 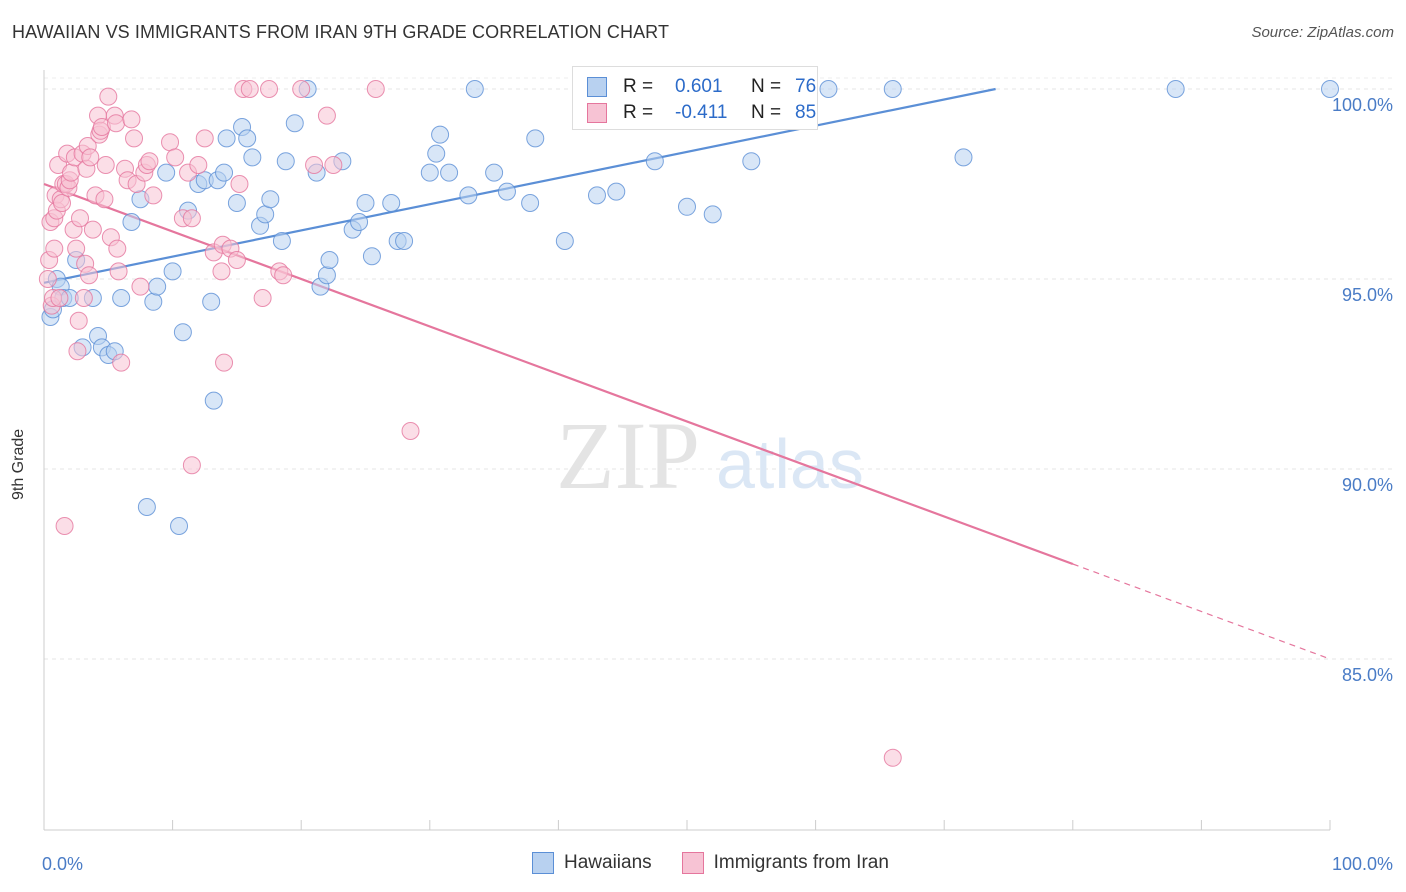 What do you see at coordinates (608, 862) in the screenshot?
I see `legend-label-hawaiians: Hawaiians` at bounding box center [608, 862].